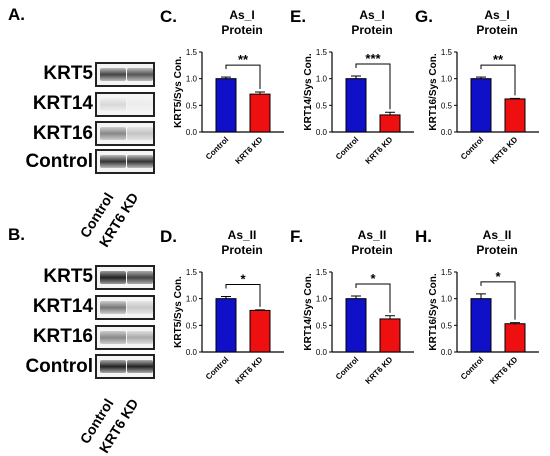 This screenshot has width=550, height=456. I want to click on panel-letter: G., so click(424, 16).